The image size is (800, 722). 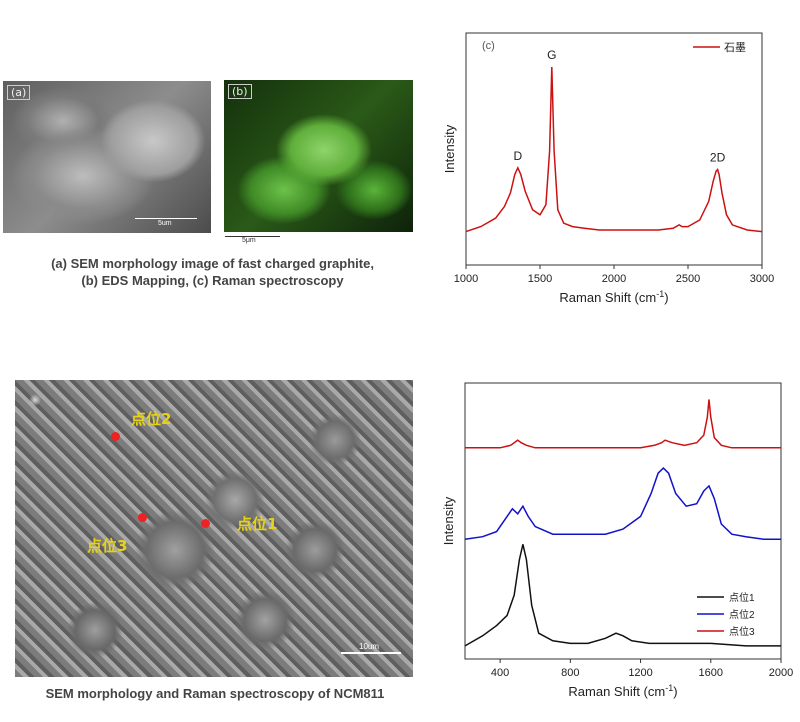 What do you see at coordinates (735, 47) in the screenshot?
I see `legend-label: 石墨` at bounding box center [735, 47].